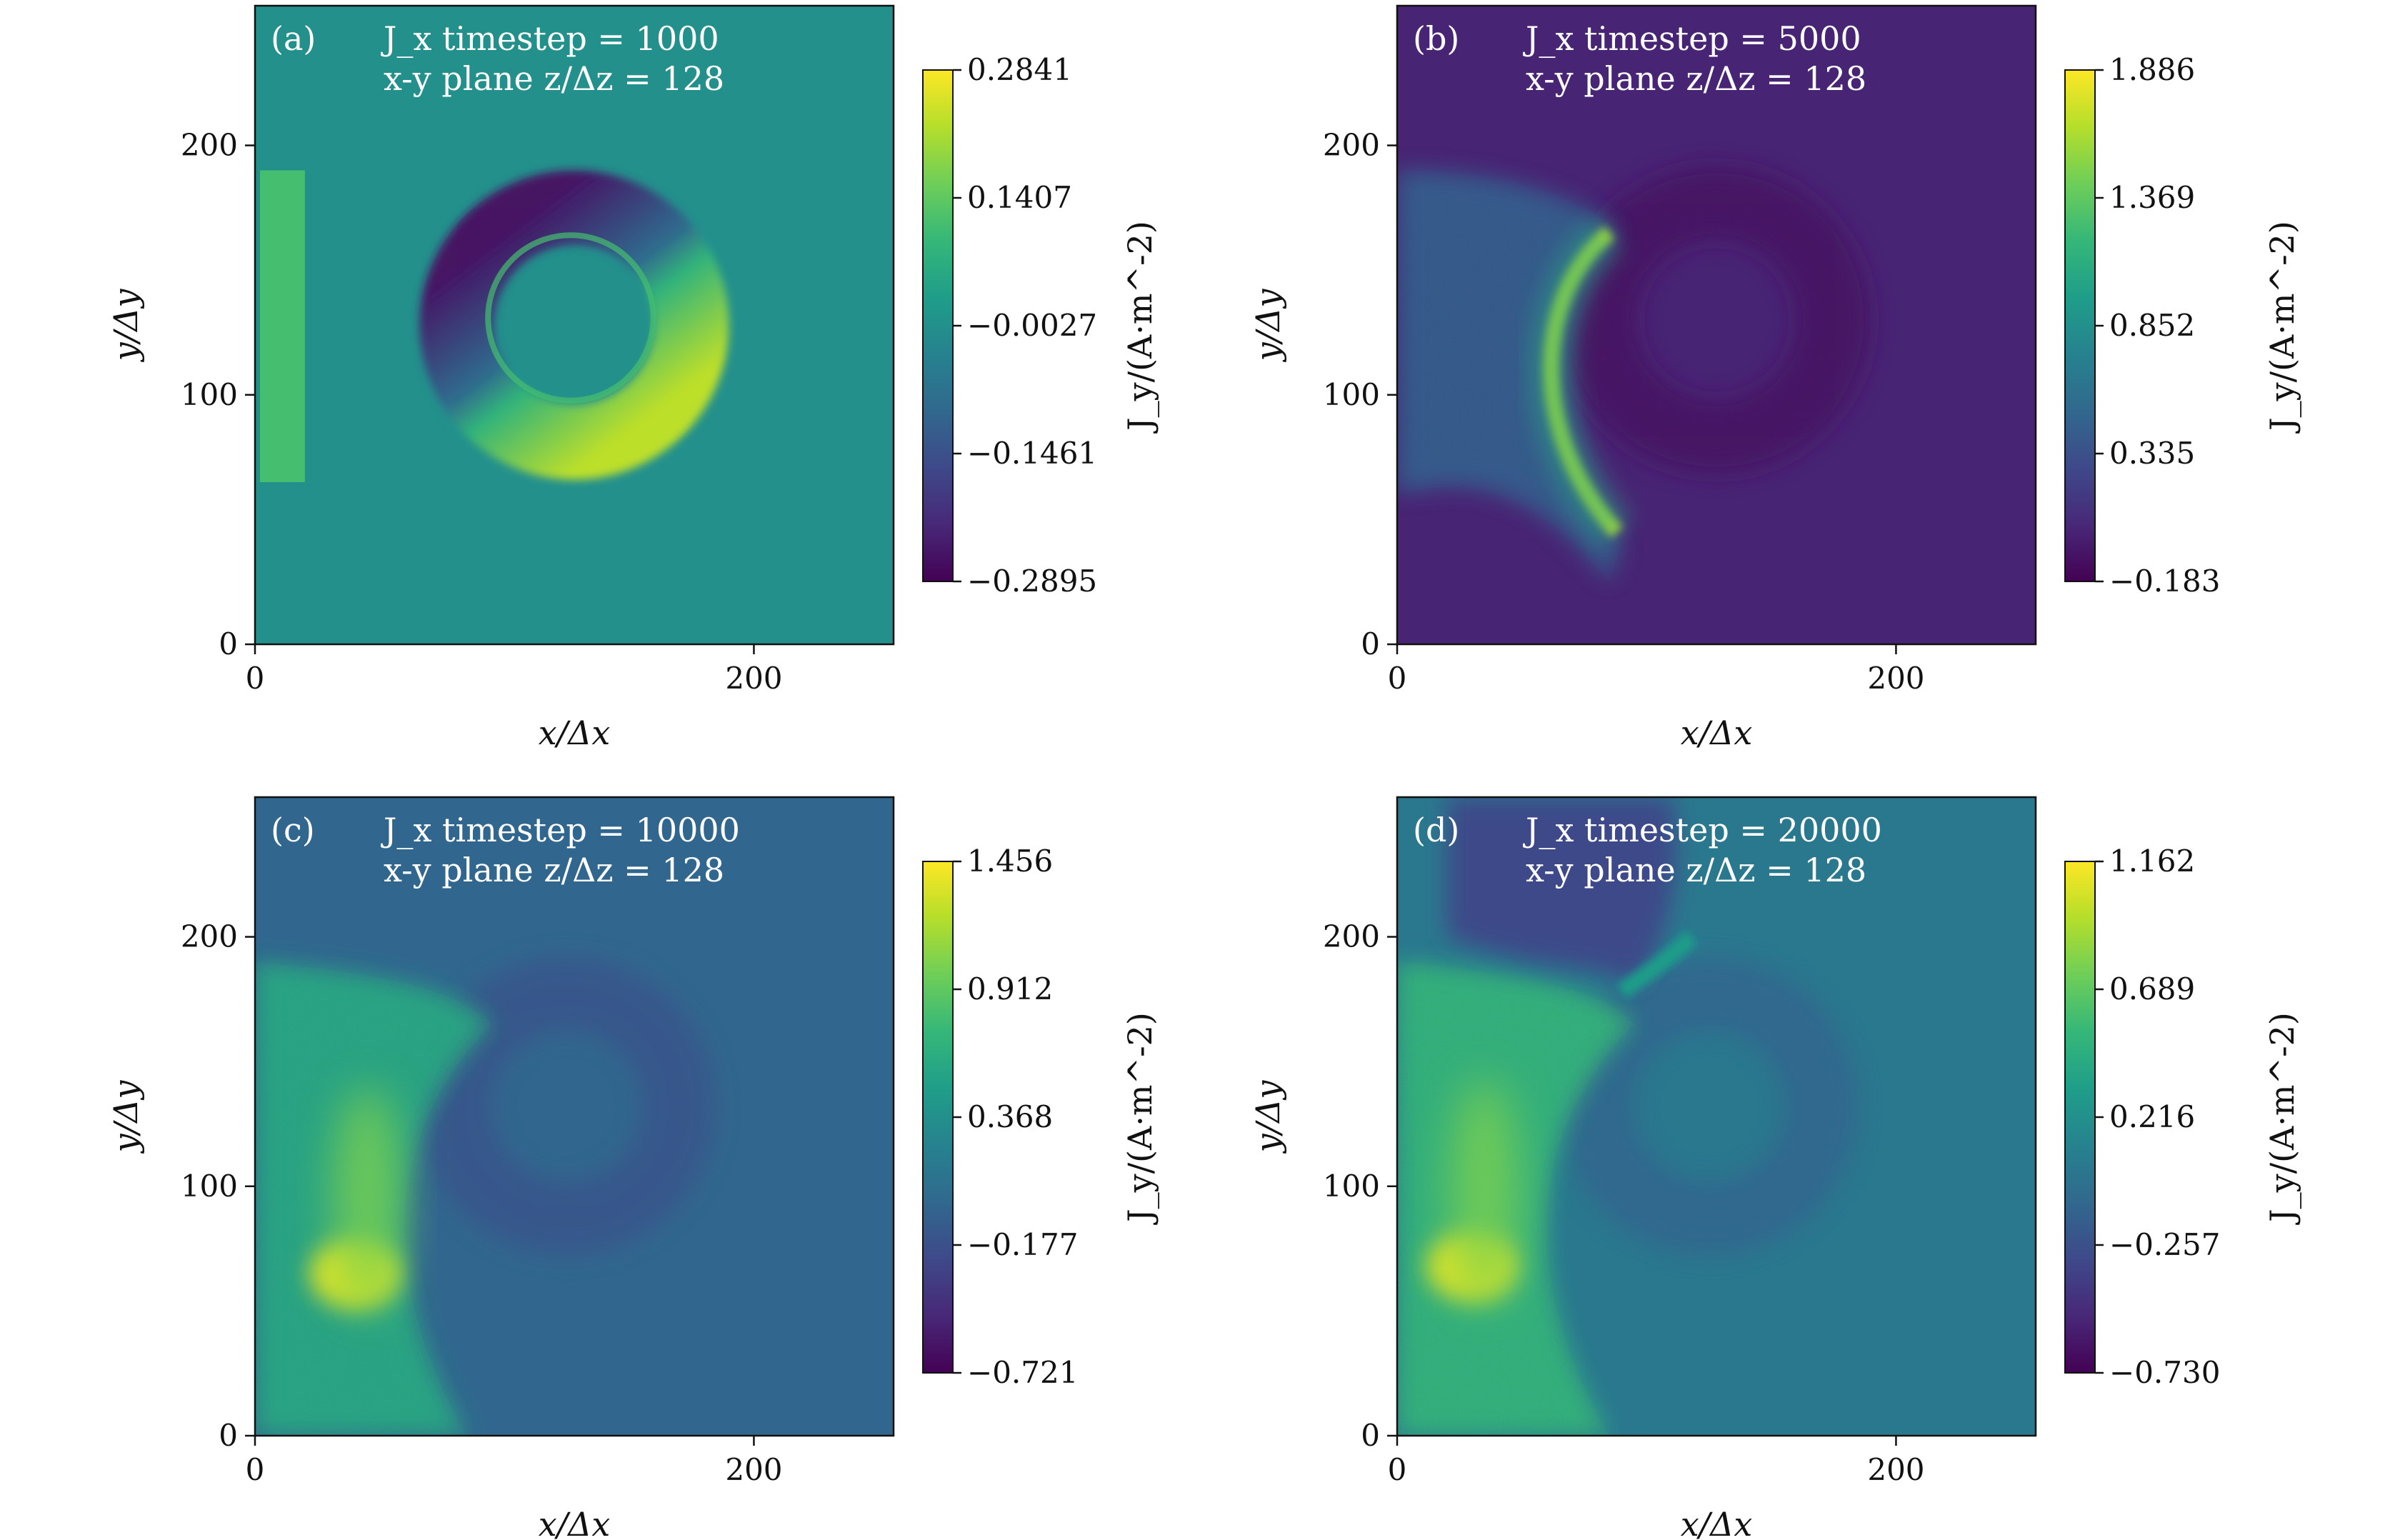  I want to click on colorbar-tick-label: 0.335, so click(2152, 453).